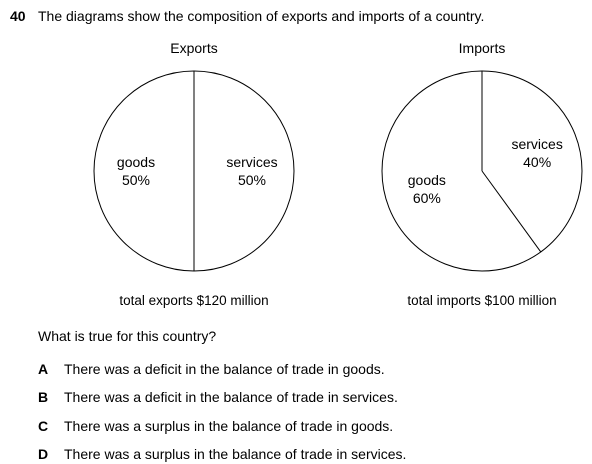  I want to click on imports-slice-services-value: 40%, so click(537, 162).